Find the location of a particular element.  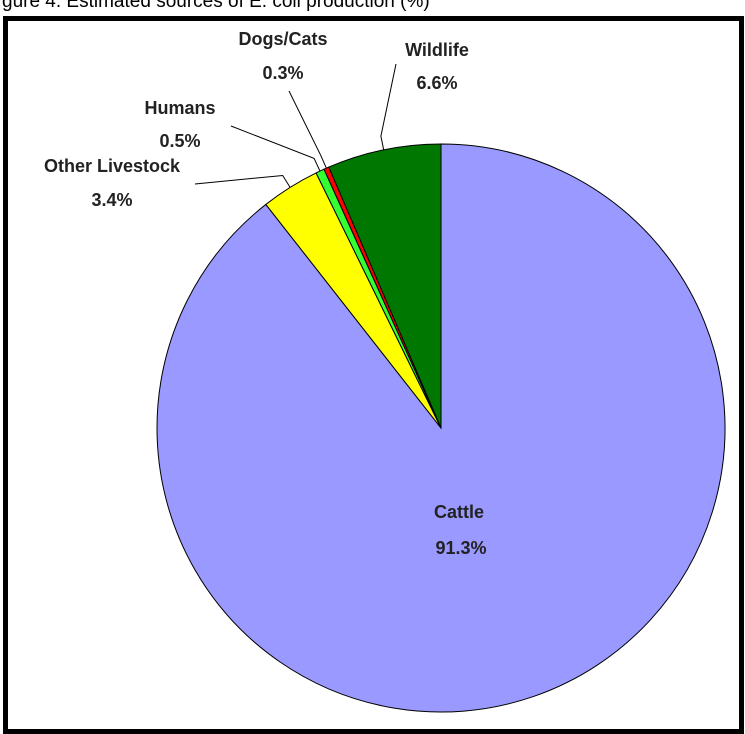

leader-line-other-livestock is located at coordinates (242, 181).